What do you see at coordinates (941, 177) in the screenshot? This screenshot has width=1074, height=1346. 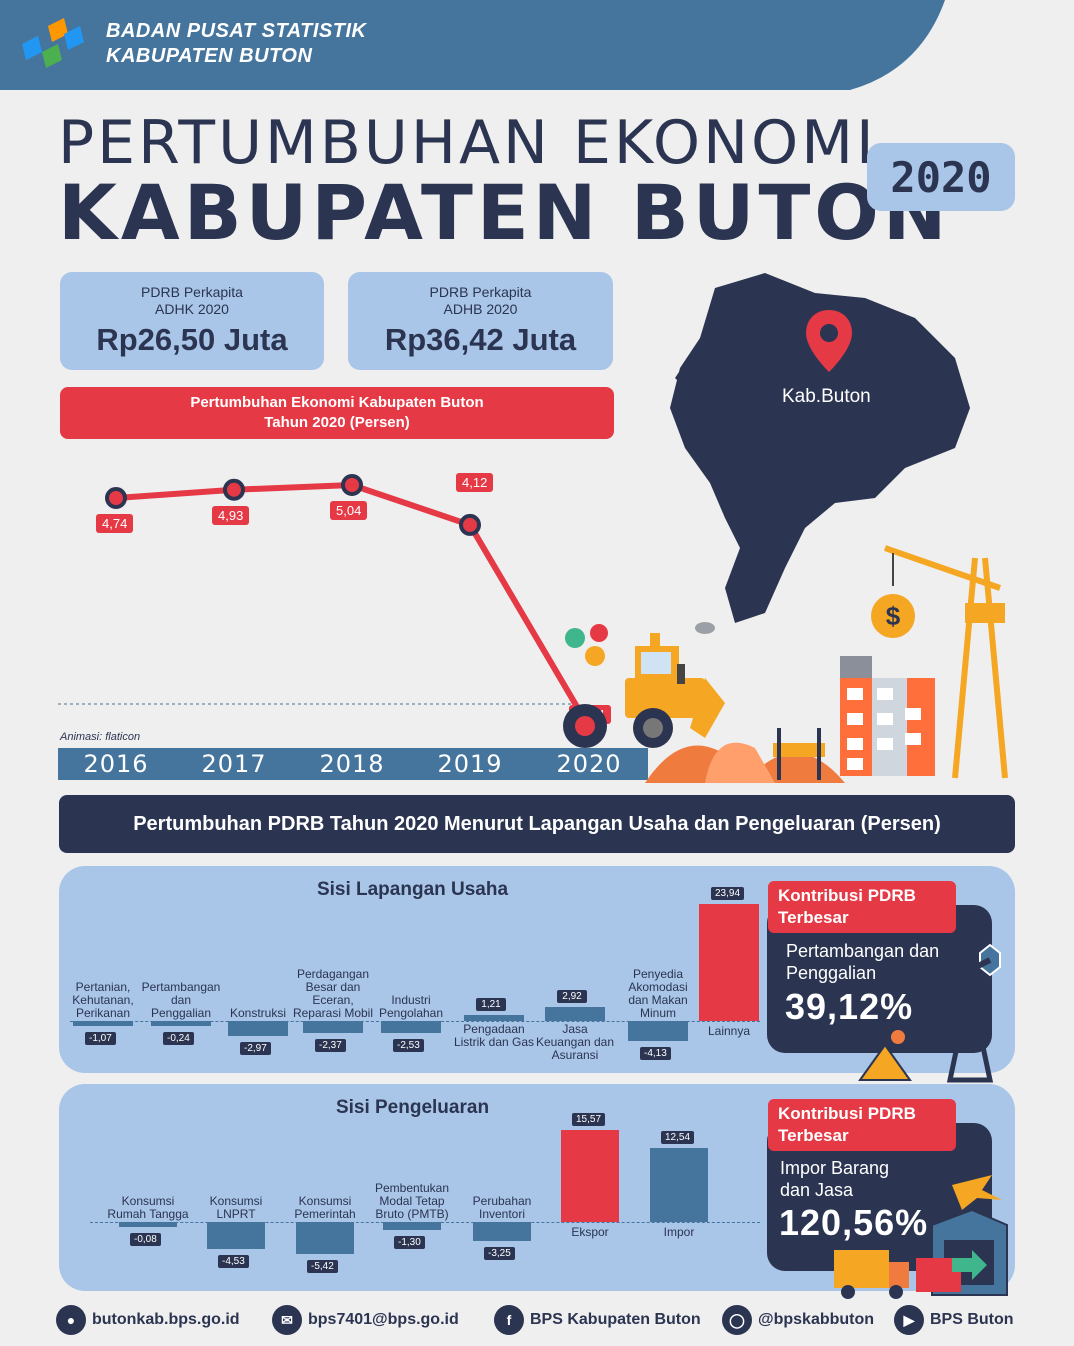 I see `year-badge: 2020` at bounding box center [941, 177].